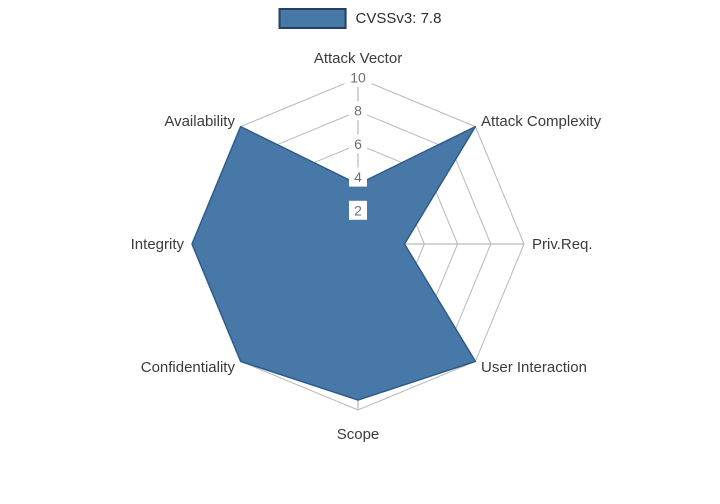  I want to click on axis-label: Integrity, so click(158, 244).